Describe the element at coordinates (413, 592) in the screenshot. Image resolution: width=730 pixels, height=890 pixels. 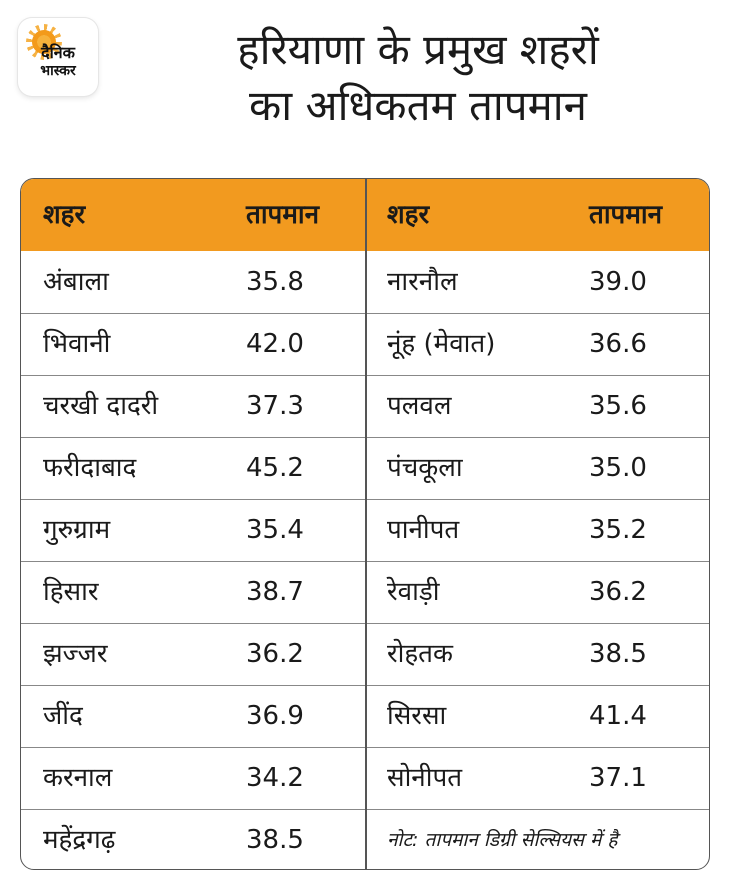
I see `city-name: रेवाड़ी` at that location.